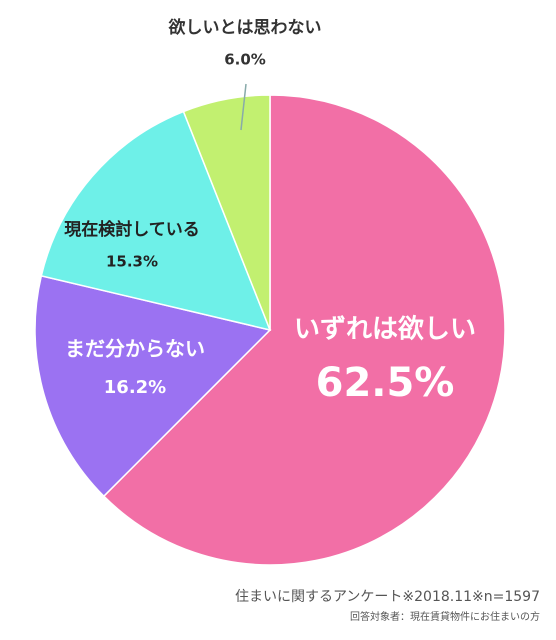 The image size is (556, 640). What do you see at coordinates (243, 107) in the screenshot?
I see `leader-line` at bounding box center [243, 107].